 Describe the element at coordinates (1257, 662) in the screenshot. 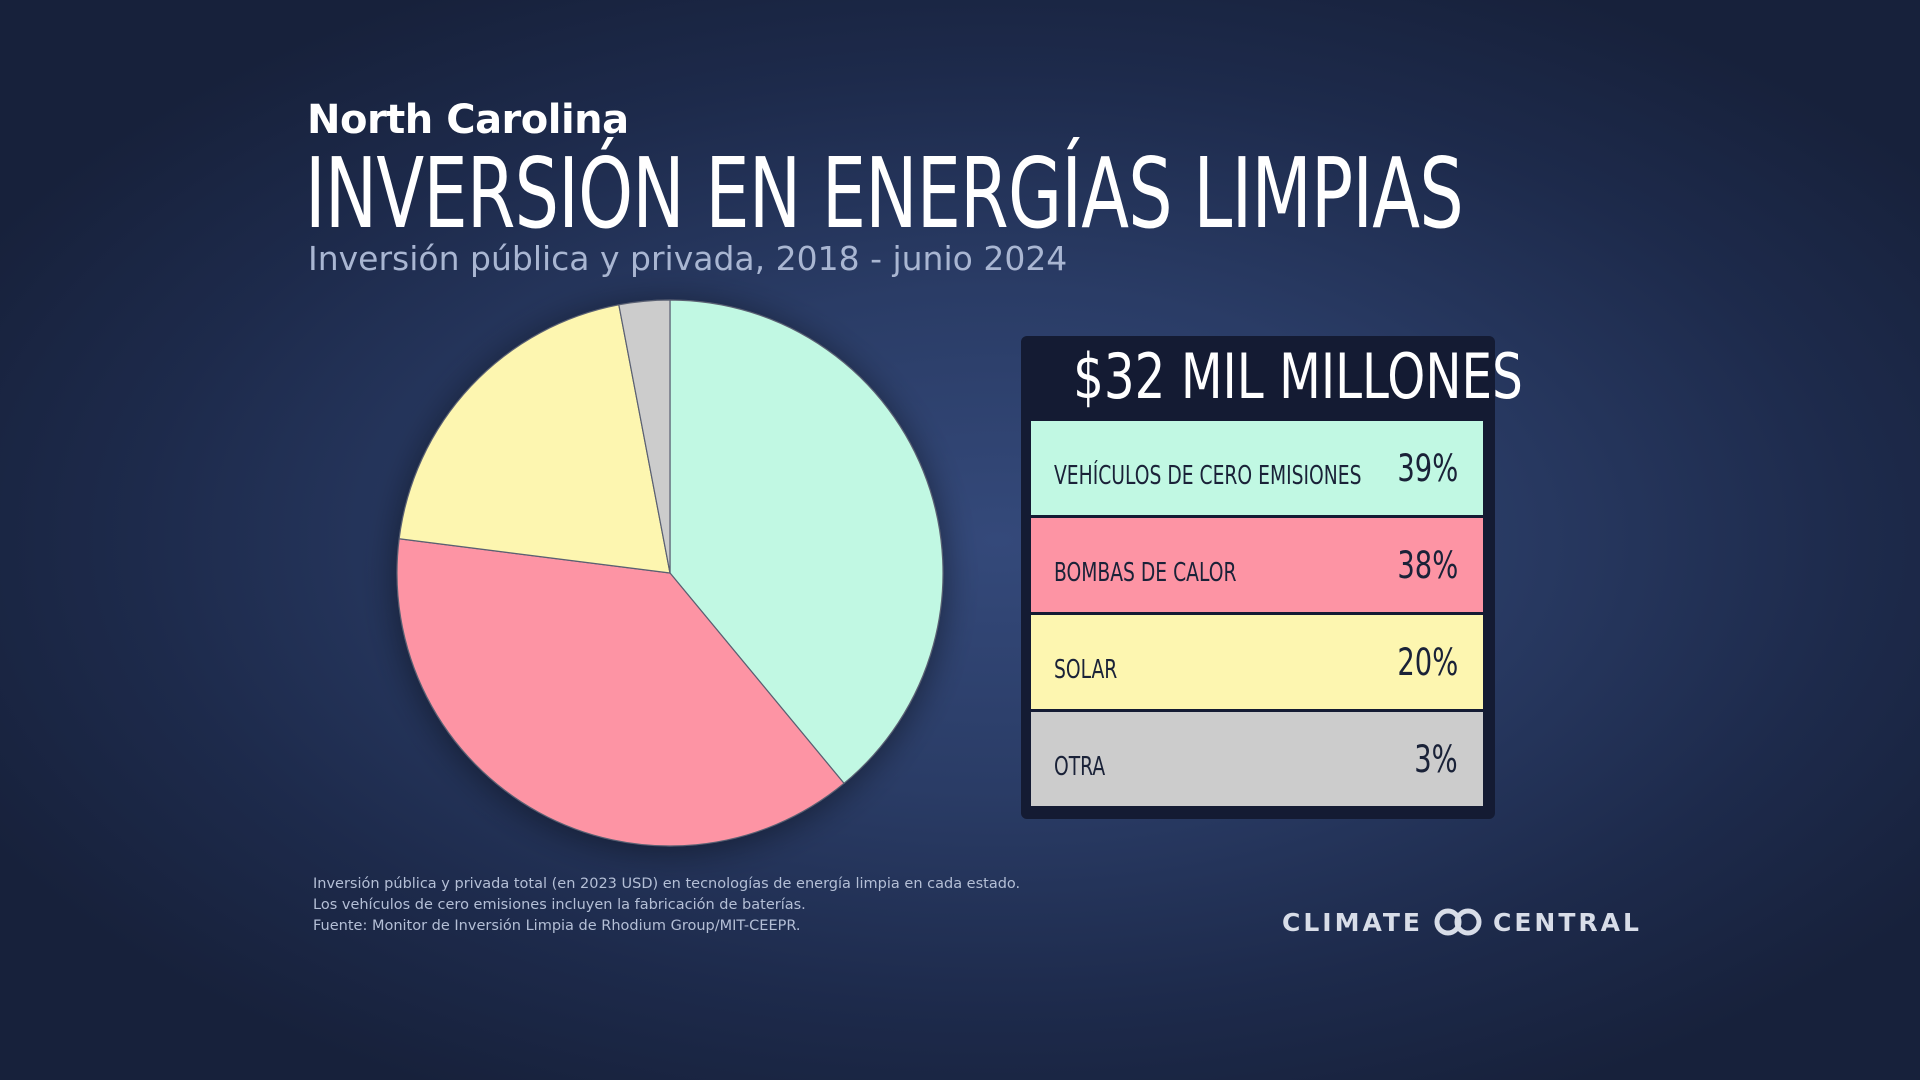

I see `legend-row-solar: SOLAR 20%` at that location.